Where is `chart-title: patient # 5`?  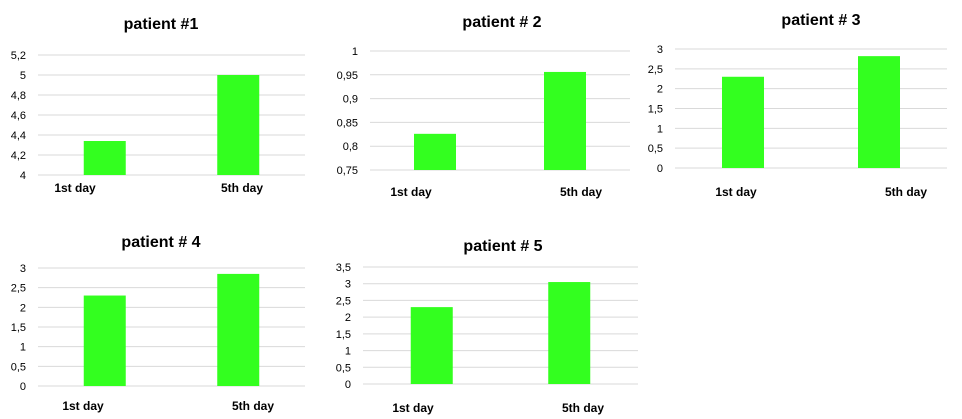
chart-title: patient # 5 is located at coordinates (502, 246).